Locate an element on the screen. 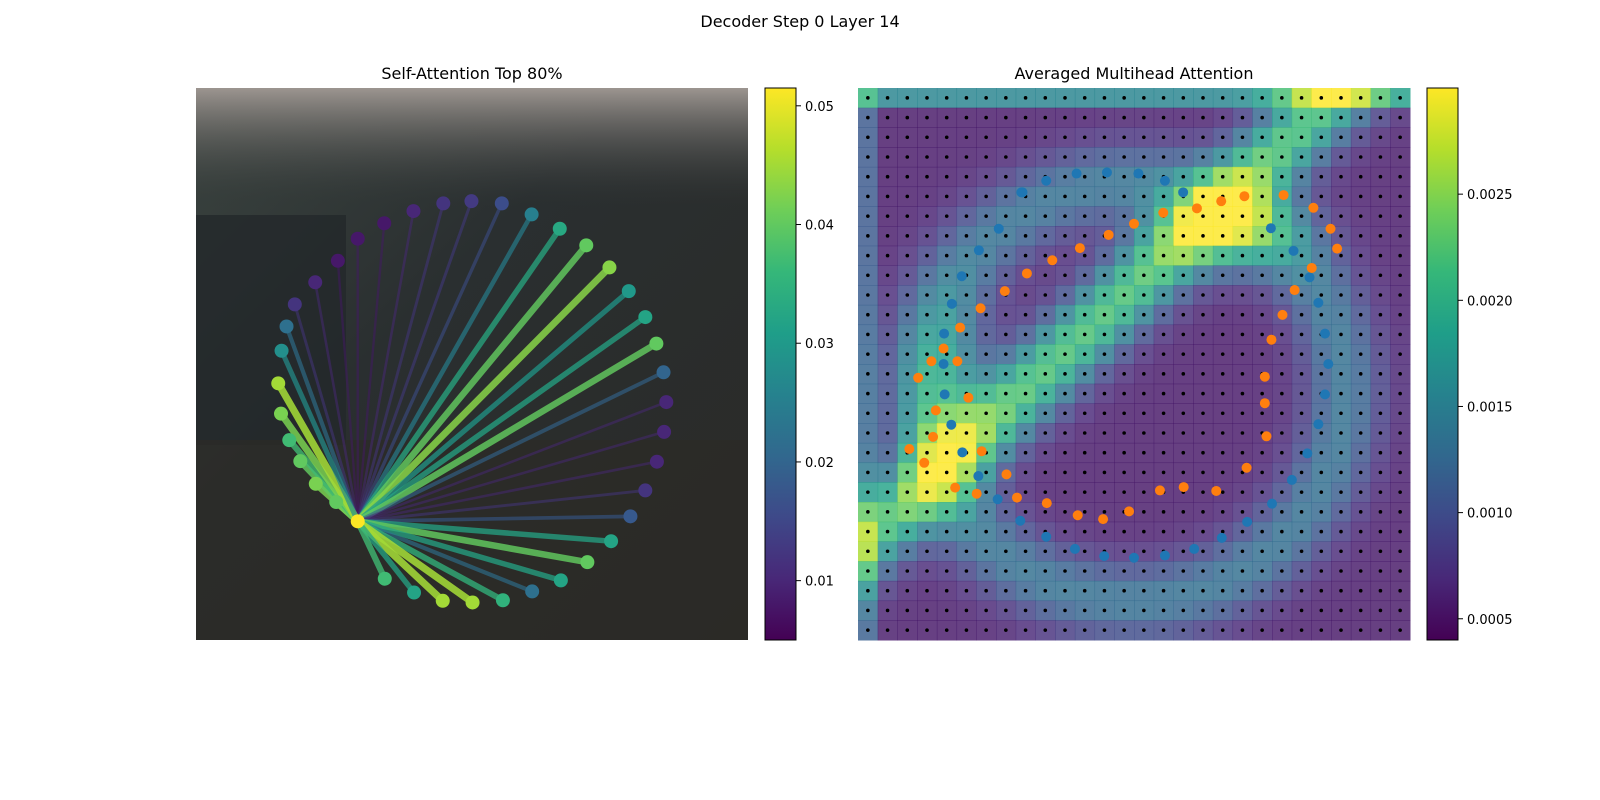 This screenshot has width=1600, height=800. left-colorbar-ticks: 0.01 0.02 0.03 0.04 0.05 is located at coordinates (815, 345).